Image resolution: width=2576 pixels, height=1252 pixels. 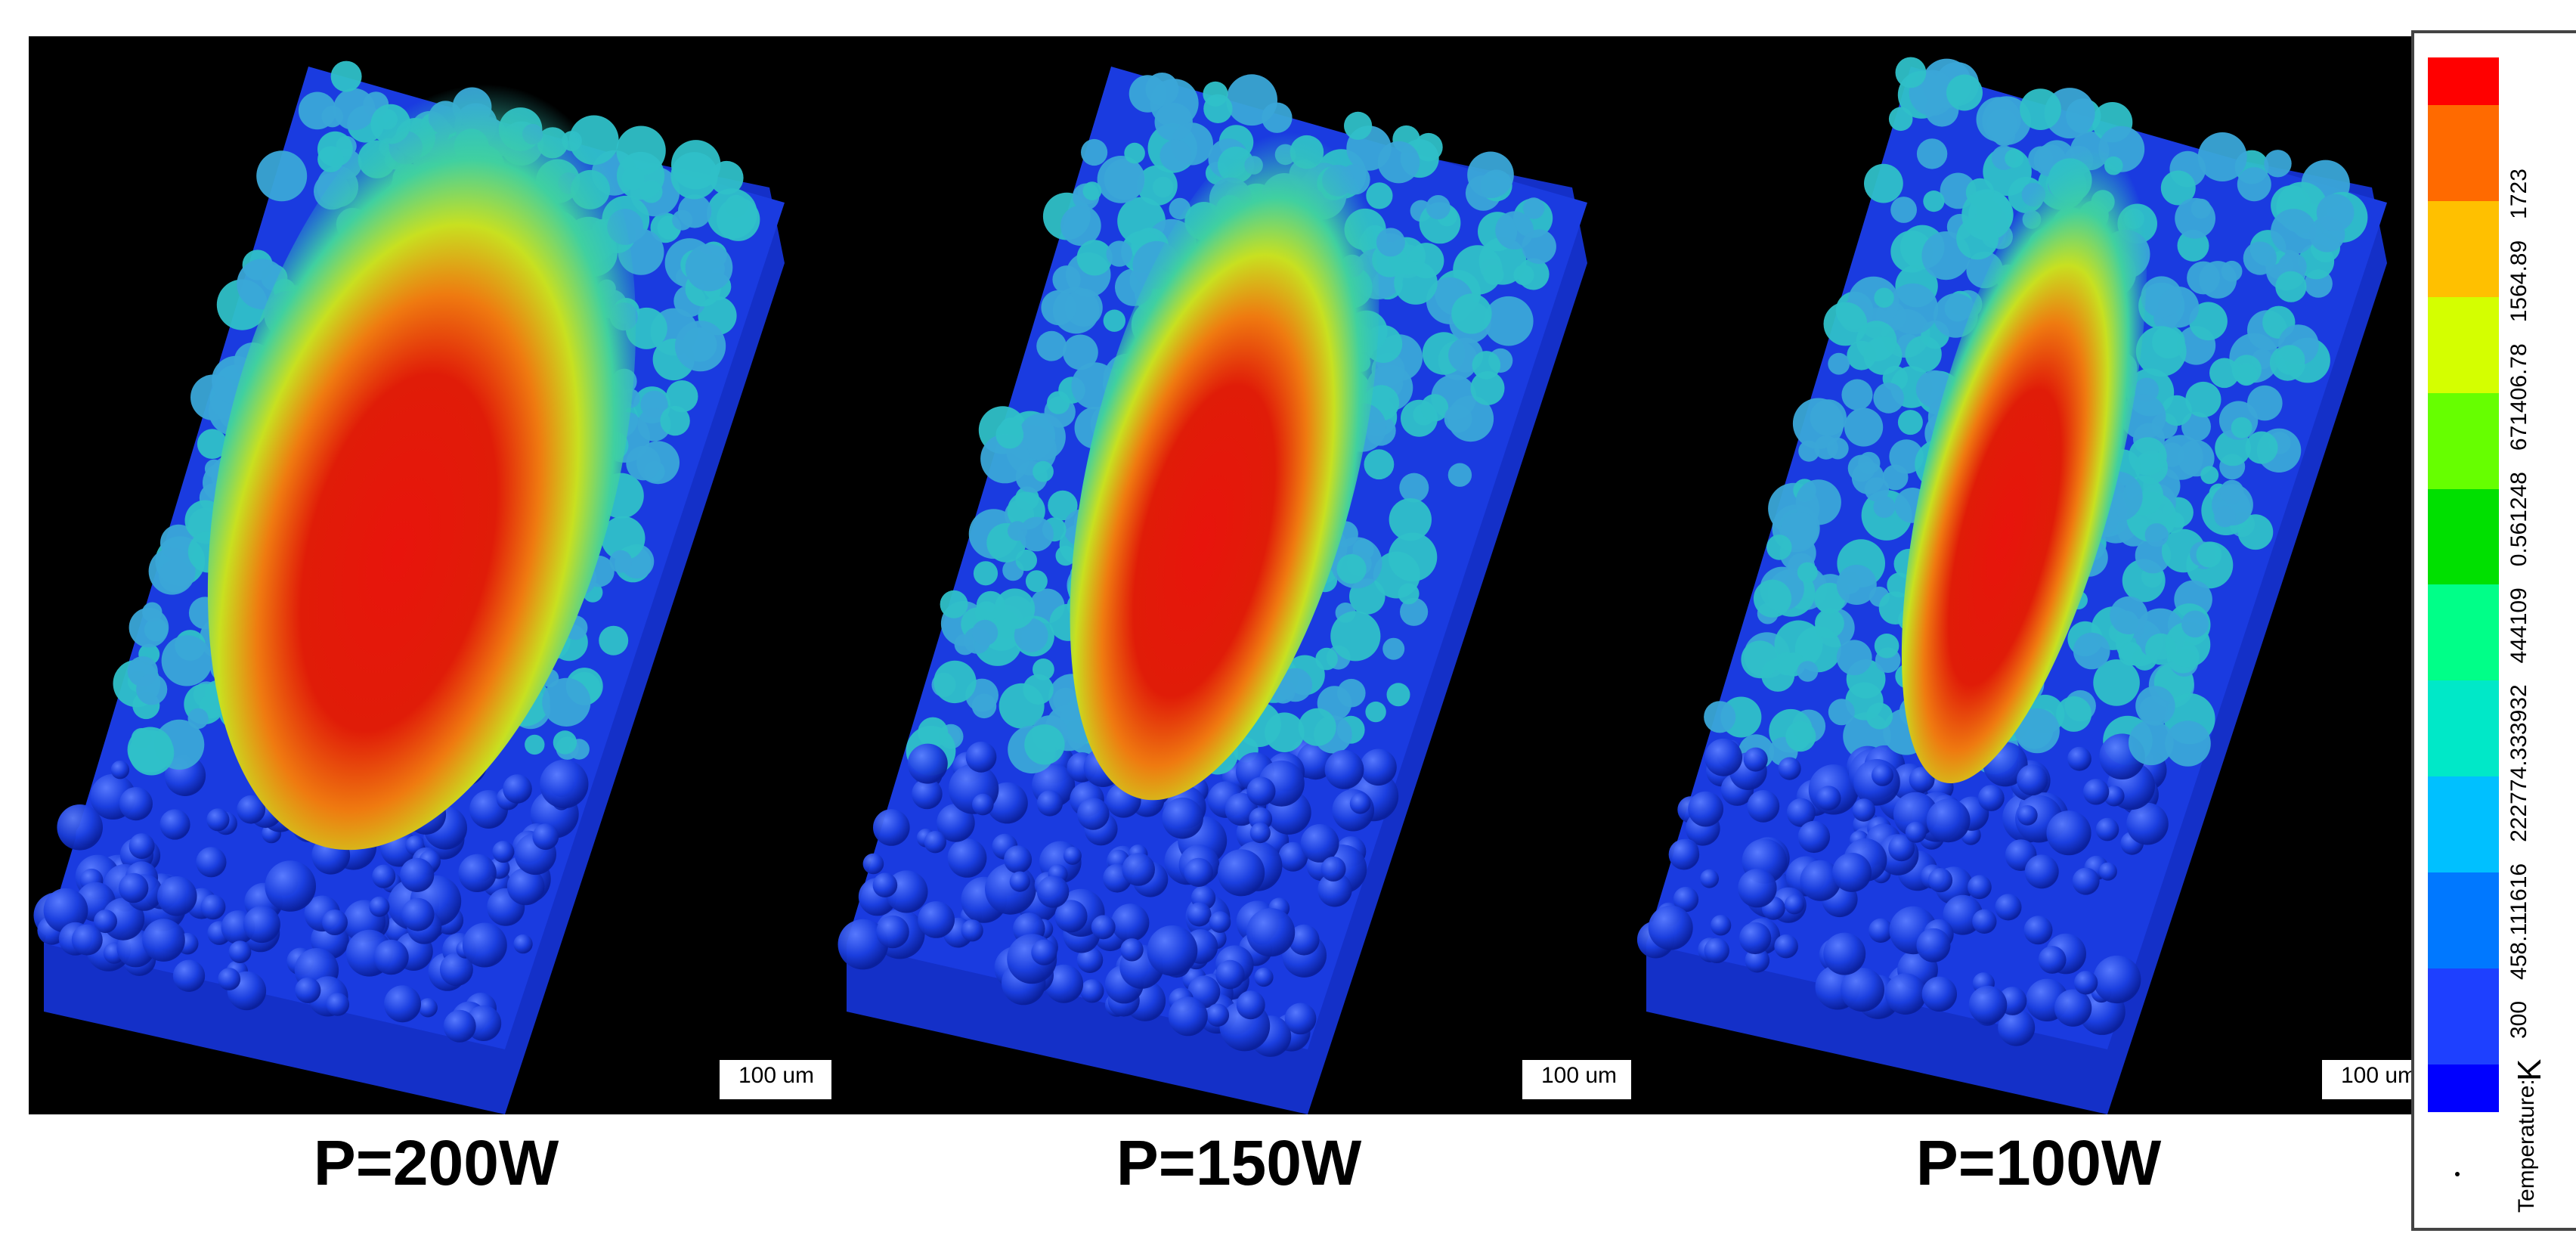 What do you see at coordinates (2518, 1020) in the screenshot?
I see `legend-value: 300` at bounding box center [2518, 1020].